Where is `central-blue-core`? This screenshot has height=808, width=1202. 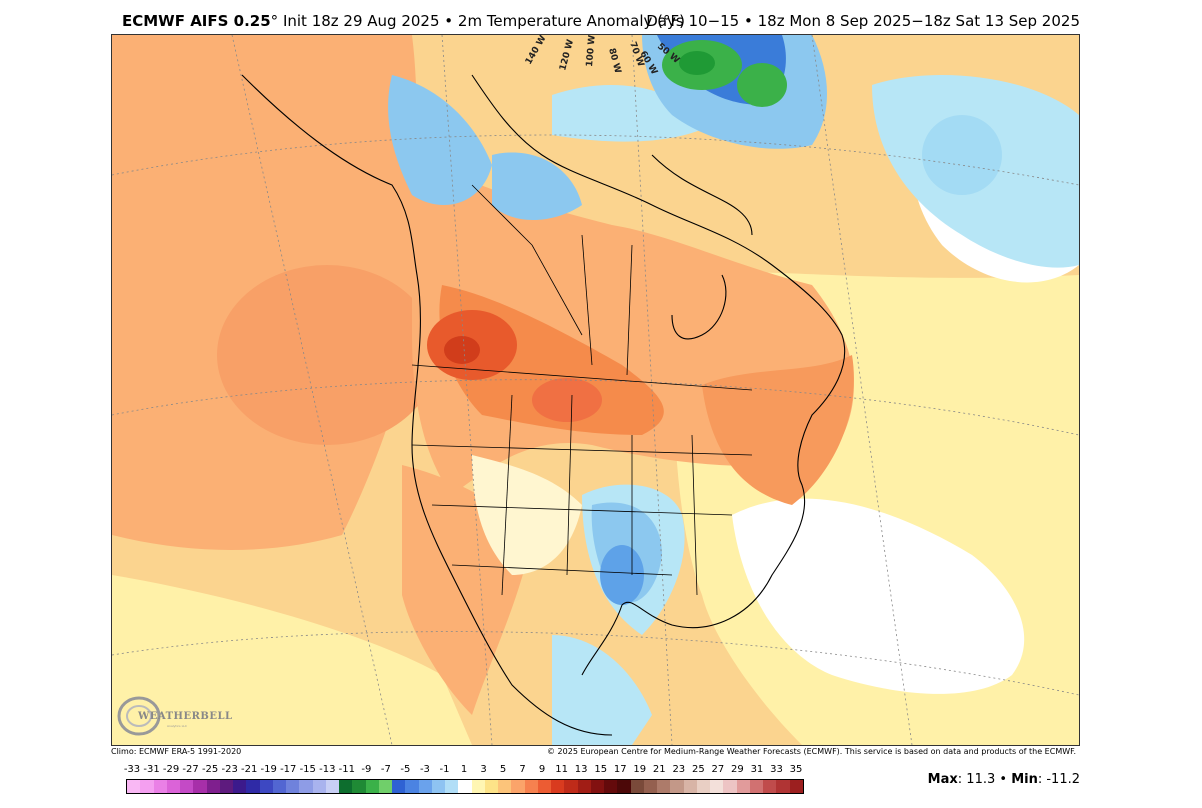
central-blue-core is located at coordinates (622, 575).